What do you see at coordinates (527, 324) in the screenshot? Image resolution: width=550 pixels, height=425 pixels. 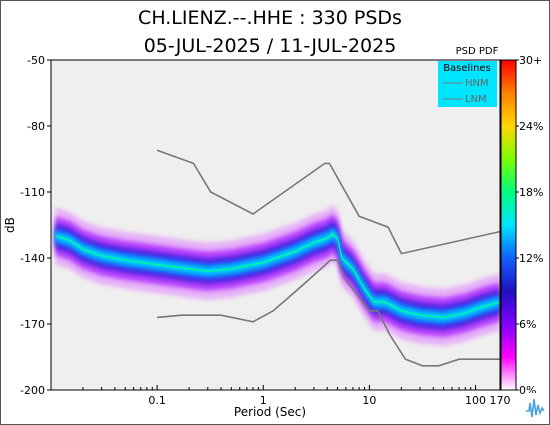 I see `colorbar-label: 6%` at bounding box center [527, 324].